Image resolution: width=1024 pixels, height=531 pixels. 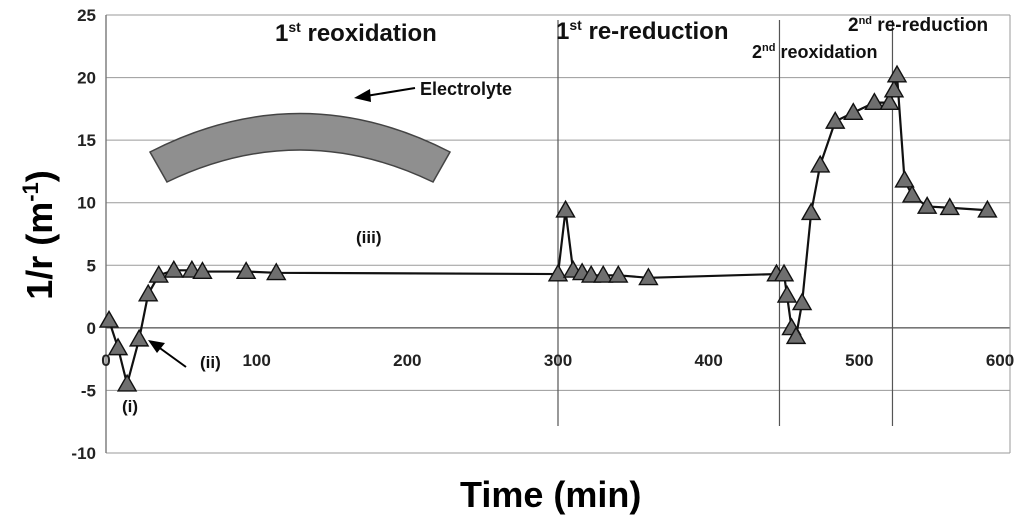 I want to click on annotation-ii: (ii), so click(x=210, y=362).